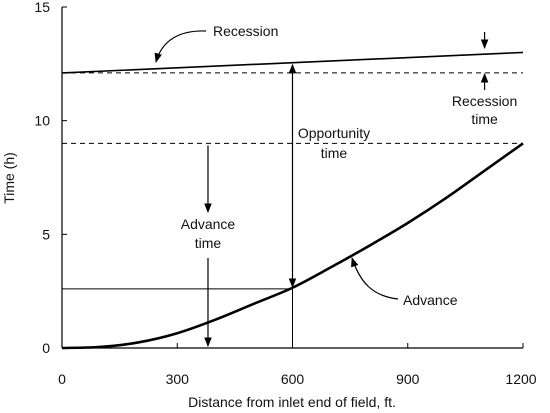  What do you see at coordinates (180, 46) in the screenshot?
I see `recession-callout-arrow` at bounding box center [180, 46].